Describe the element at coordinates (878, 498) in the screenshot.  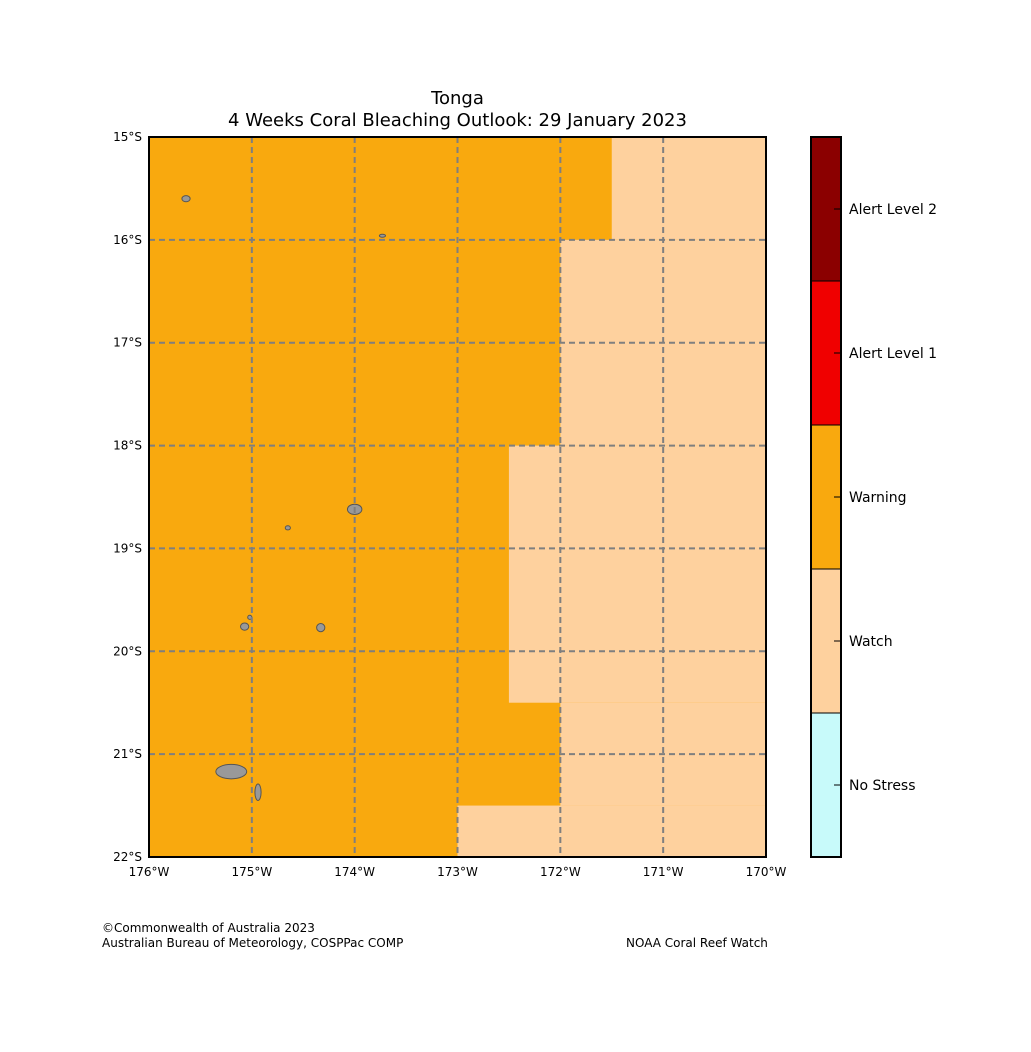
I see `legend-label: Warning` at that location.